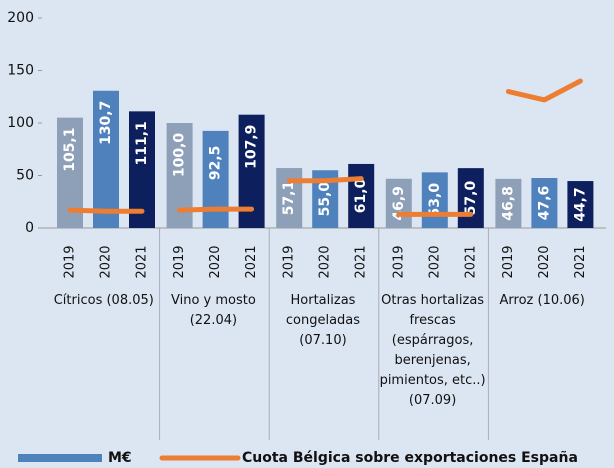 The image size is (614, 468). What do you see at coordinates (60, 458) in the screenshot?
I see `legend-swatch` at bounding box center [60, 458].